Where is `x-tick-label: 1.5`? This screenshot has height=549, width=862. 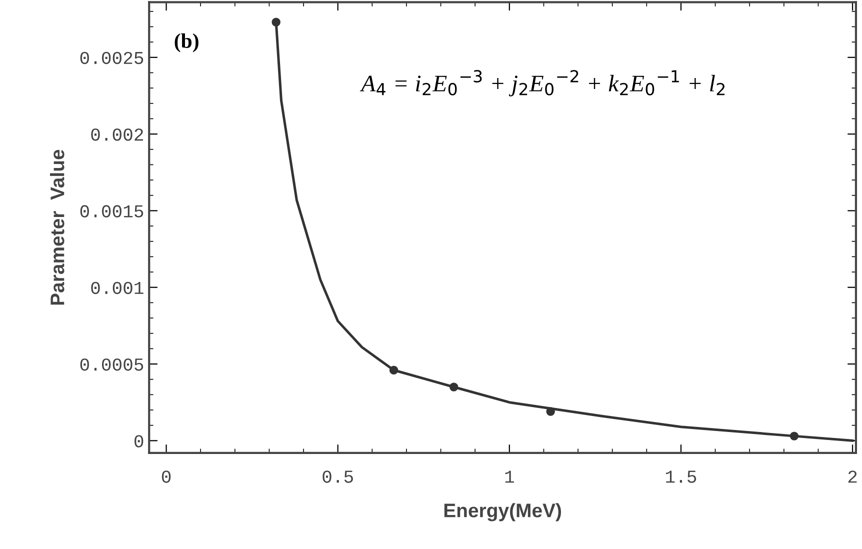 x-tick-label: 1.5 is located at coordinates (681, 476).